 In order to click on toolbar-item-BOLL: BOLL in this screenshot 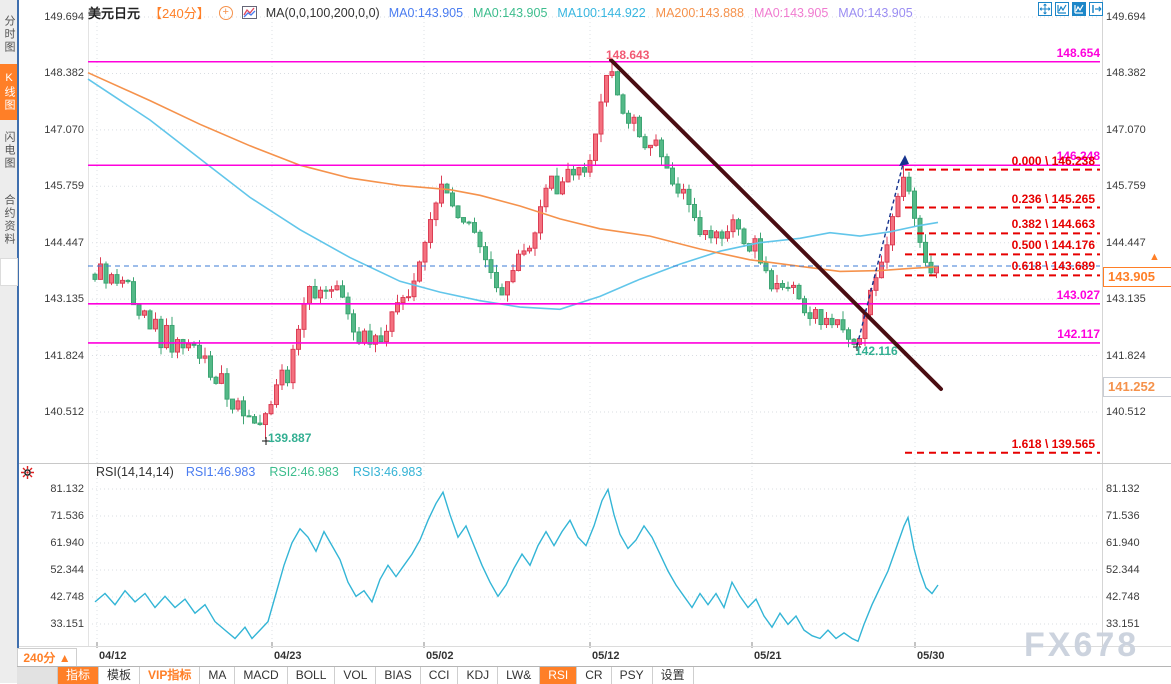, I will do `click(312, 675)`.